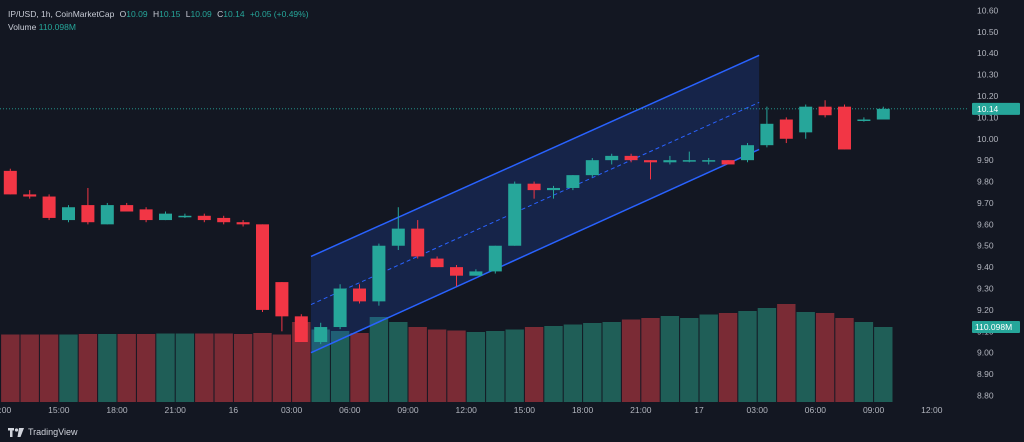  I want to click on y-tick-label: 9.30, so click(985, 289).